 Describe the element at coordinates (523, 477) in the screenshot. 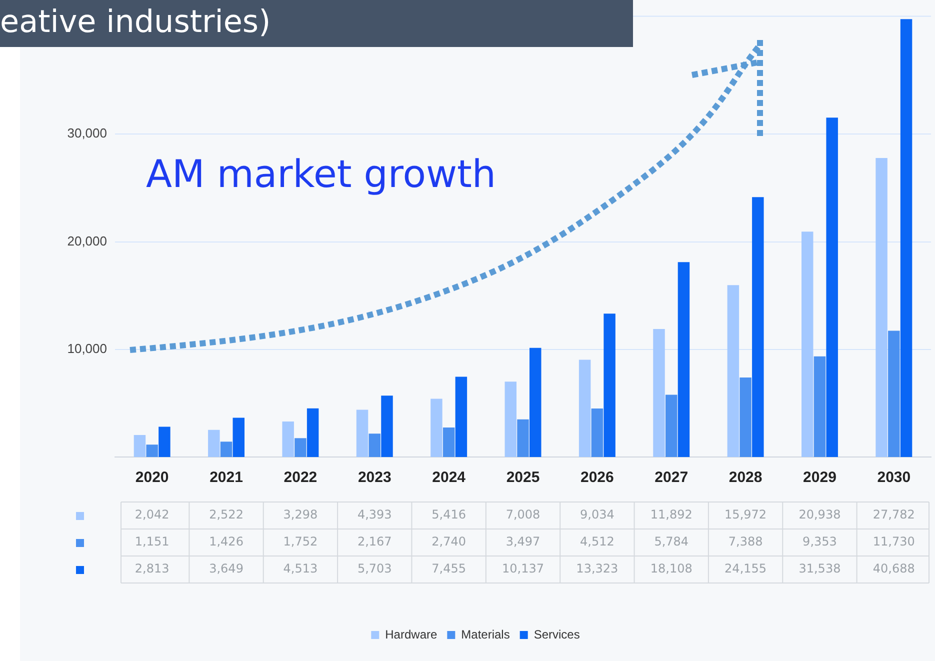

I see `x-tick-label: 2025` at that location.